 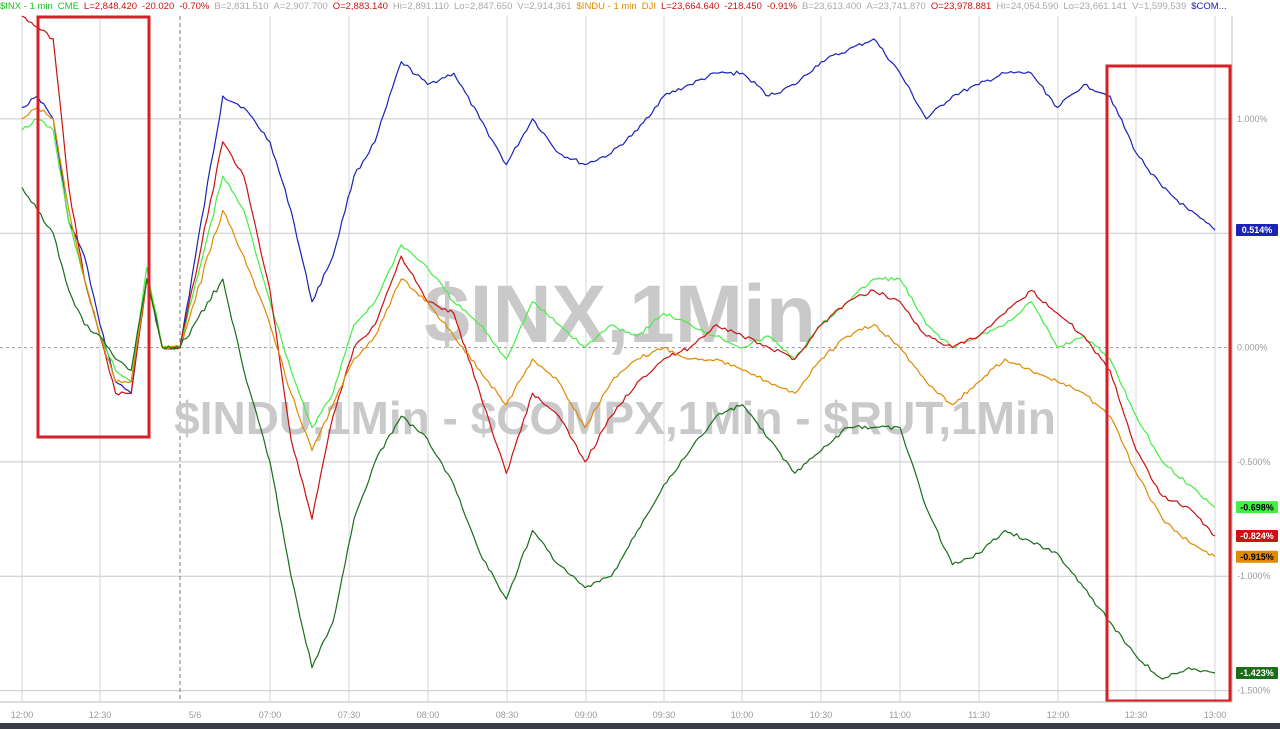 I want to click on header-item-8: Hi=2,891.110, so click(x=420, y=6).